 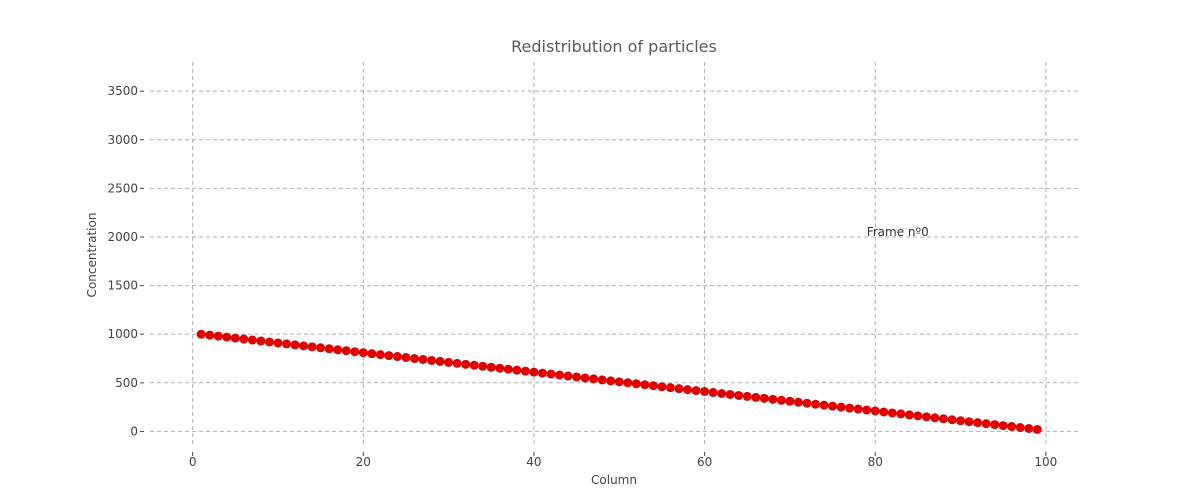 What do you see at coordinates (363, 462) in the screenshot?
I see `x-tick-label: 20` at bounding box center [363, 462].